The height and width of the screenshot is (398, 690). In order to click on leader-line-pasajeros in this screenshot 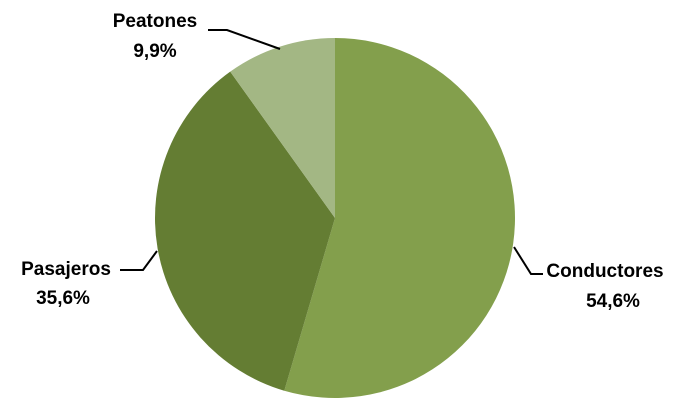, I will do `click(139, 260)`.